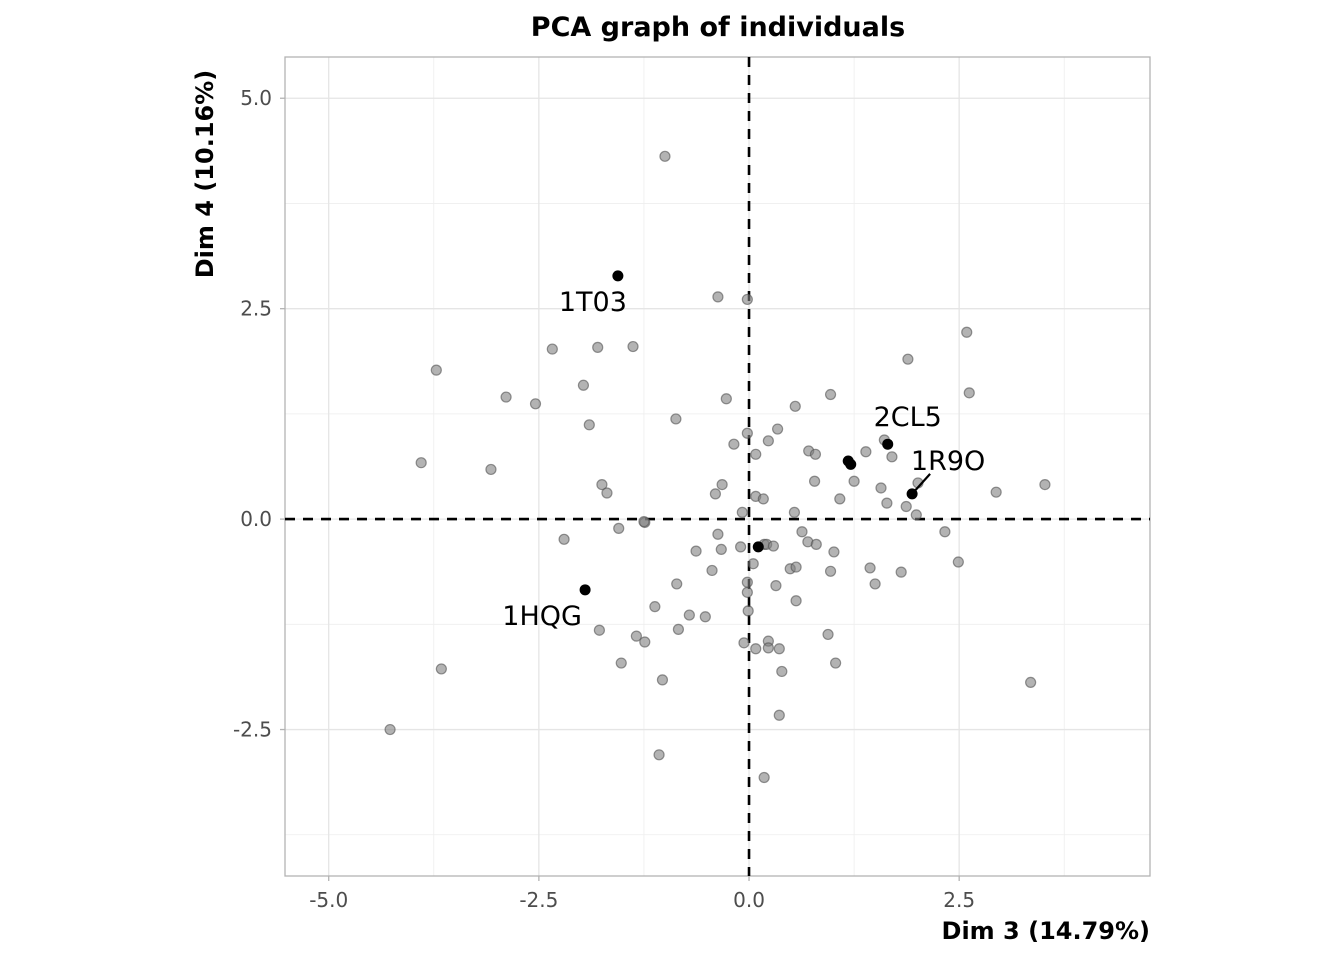  I want to click on x-tick-label: 0.0, so click(749, 900).